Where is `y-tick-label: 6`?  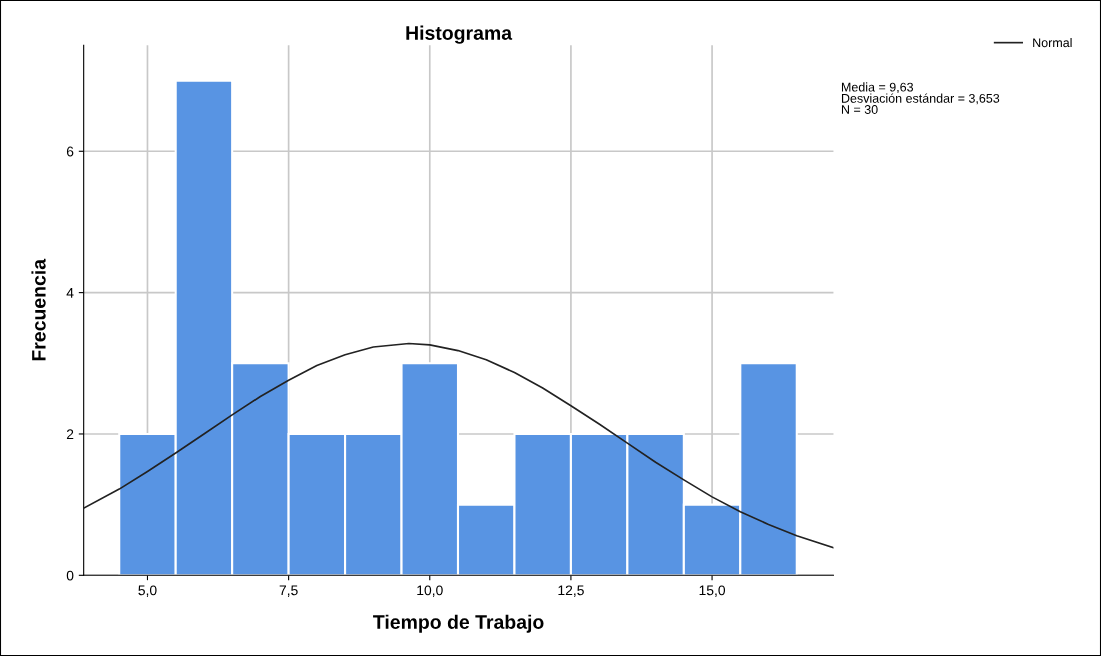 y-tick-label: 6 is located at coordinates (70, 151).